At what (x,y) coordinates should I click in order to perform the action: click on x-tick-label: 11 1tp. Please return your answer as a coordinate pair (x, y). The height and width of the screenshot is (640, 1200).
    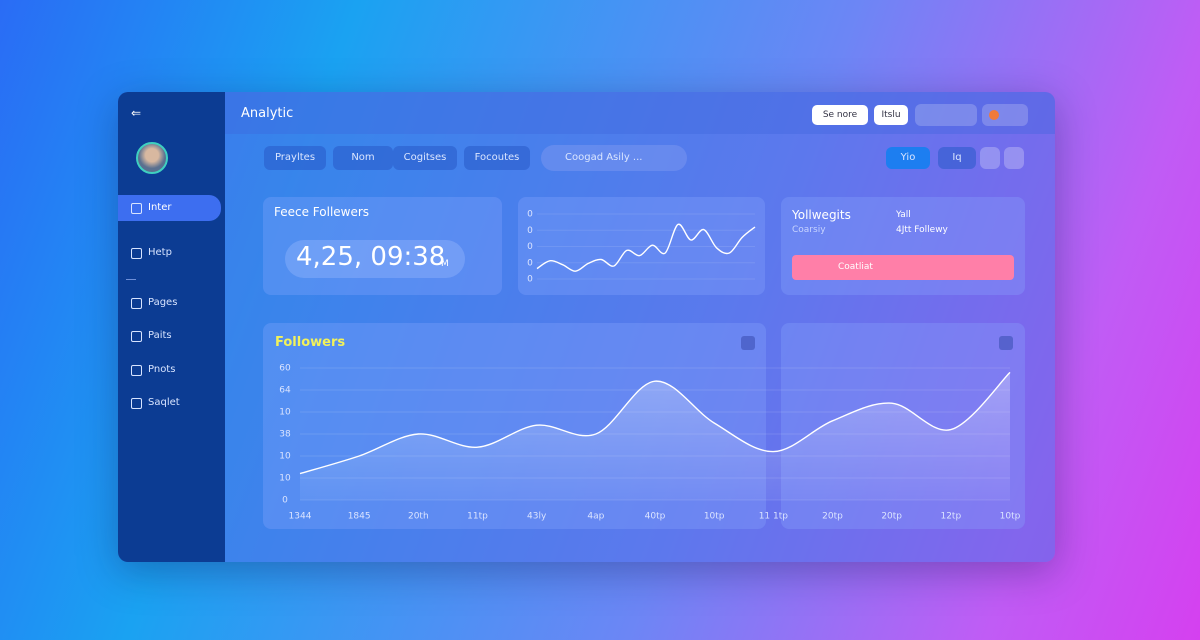
    Looking at the image, I should click on (774, 517).